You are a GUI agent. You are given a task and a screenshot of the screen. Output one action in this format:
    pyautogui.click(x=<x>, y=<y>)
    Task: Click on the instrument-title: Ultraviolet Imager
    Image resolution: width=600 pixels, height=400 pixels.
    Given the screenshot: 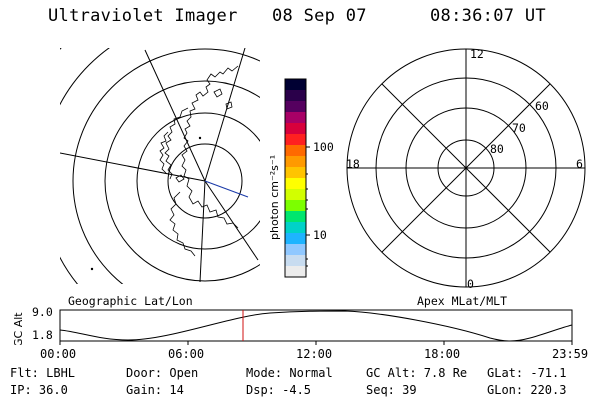 What is the action you would take?
    pyautogui.click(x=143, y=16)
    